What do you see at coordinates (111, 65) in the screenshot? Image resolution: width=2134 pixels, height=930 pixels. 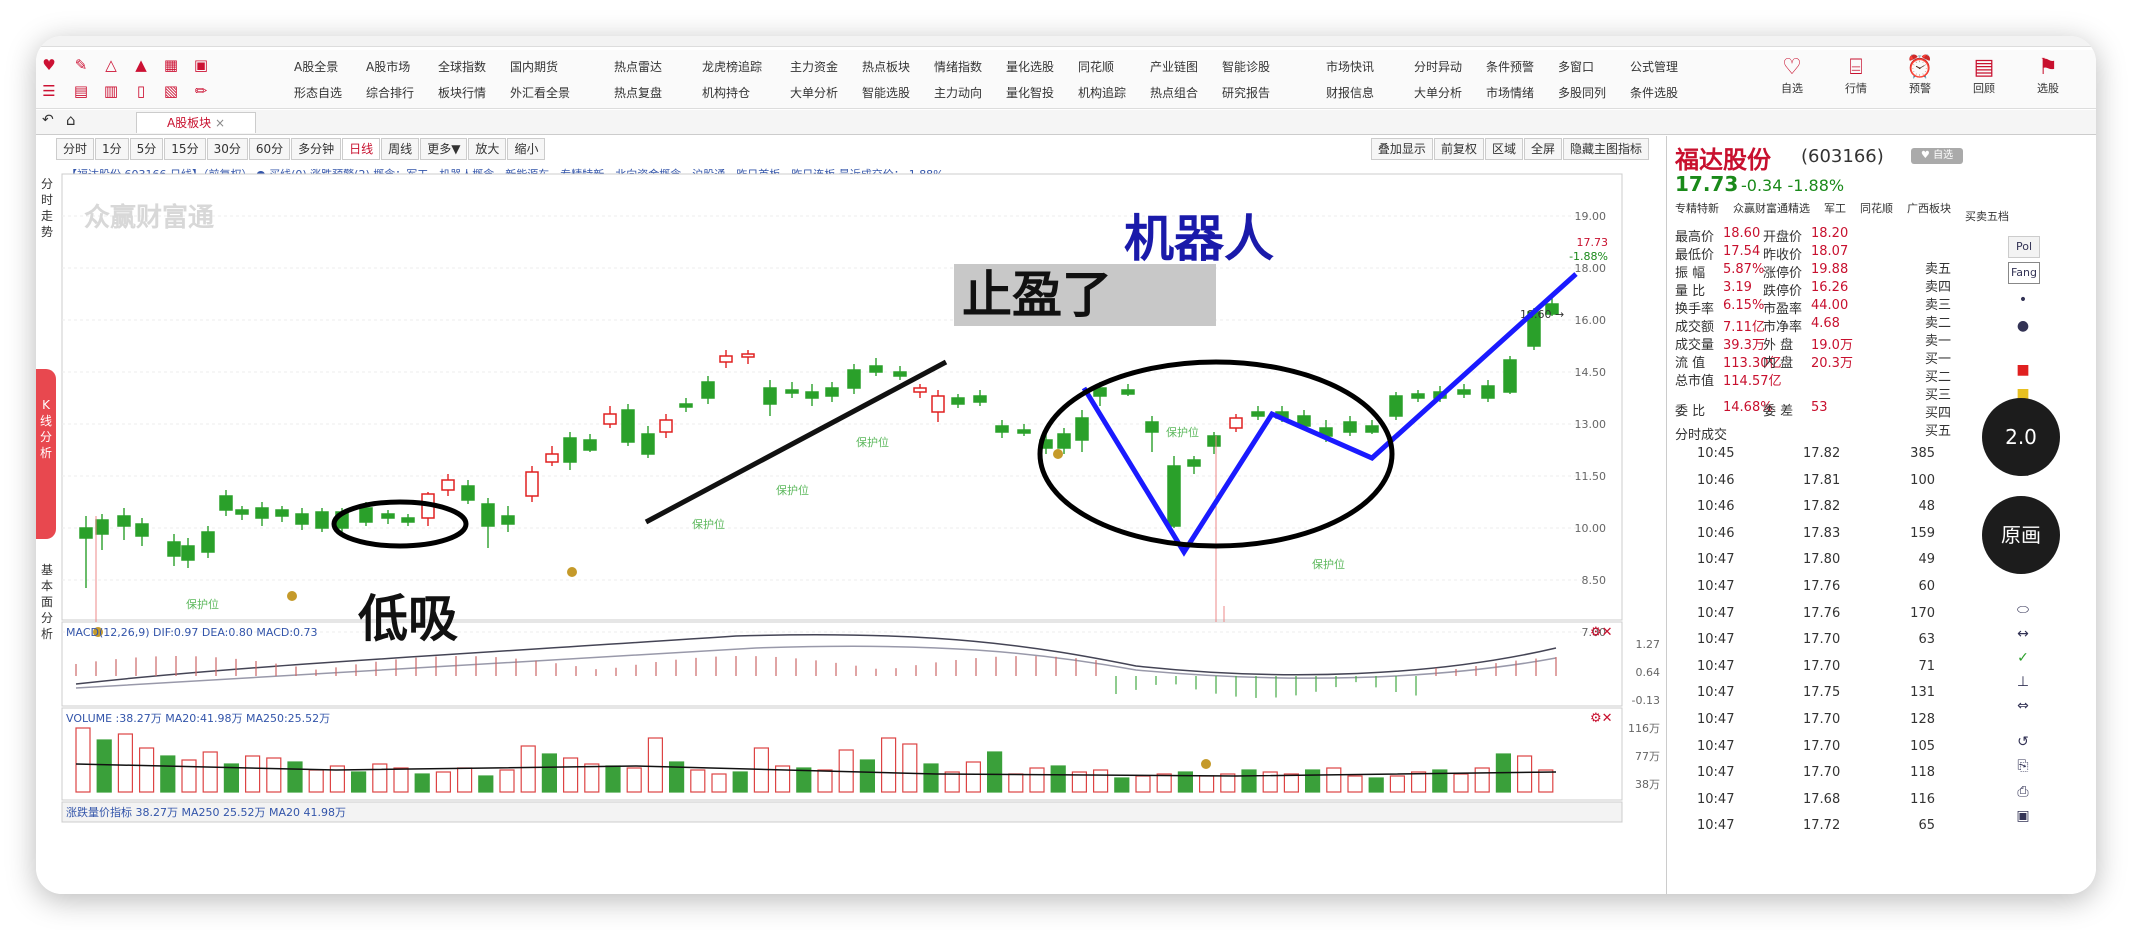 I see `shape-icon: △` at bounding box center [111, 65].